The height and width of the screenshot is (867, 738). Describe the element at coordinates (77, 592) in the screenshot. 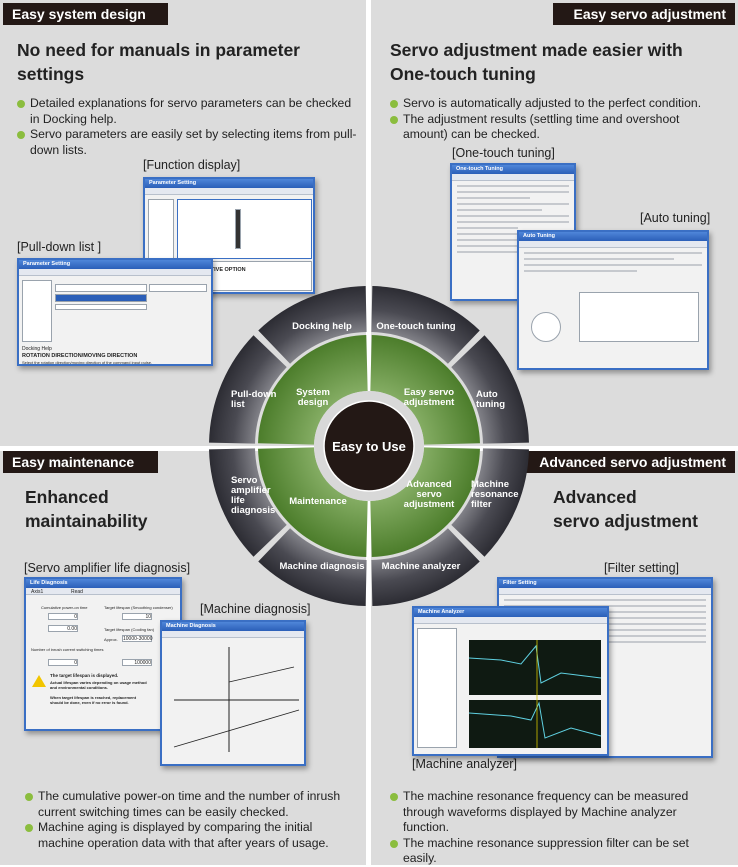

I see `read-button: Read` at that location.